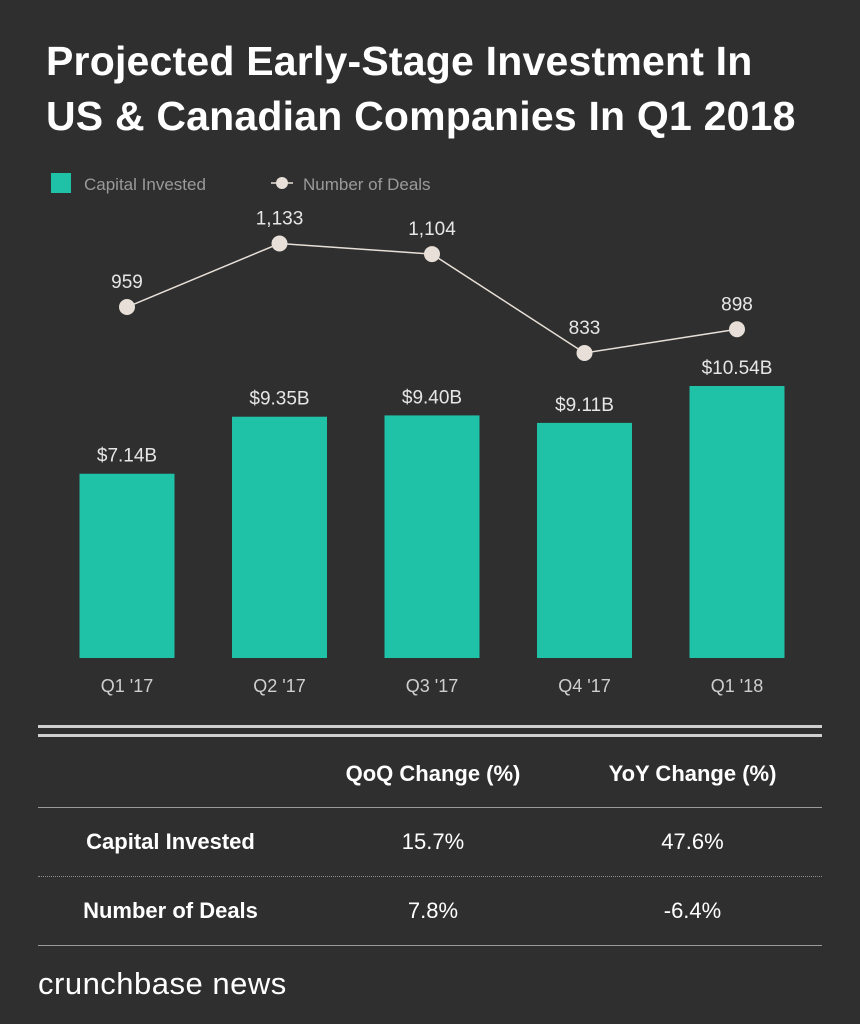 The height and width of the screenshot is (1024, 860). I want to click on x-tick-label: Q1 '18, so click(737, 686).